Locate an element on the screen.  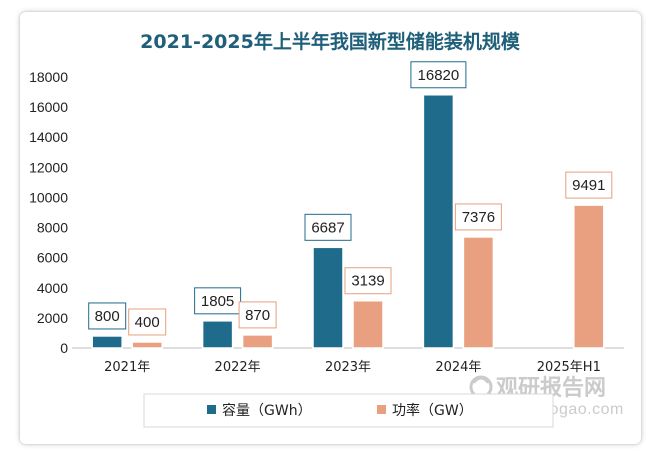
y-tick-label: 12000 is located at coordinates (48, 167).